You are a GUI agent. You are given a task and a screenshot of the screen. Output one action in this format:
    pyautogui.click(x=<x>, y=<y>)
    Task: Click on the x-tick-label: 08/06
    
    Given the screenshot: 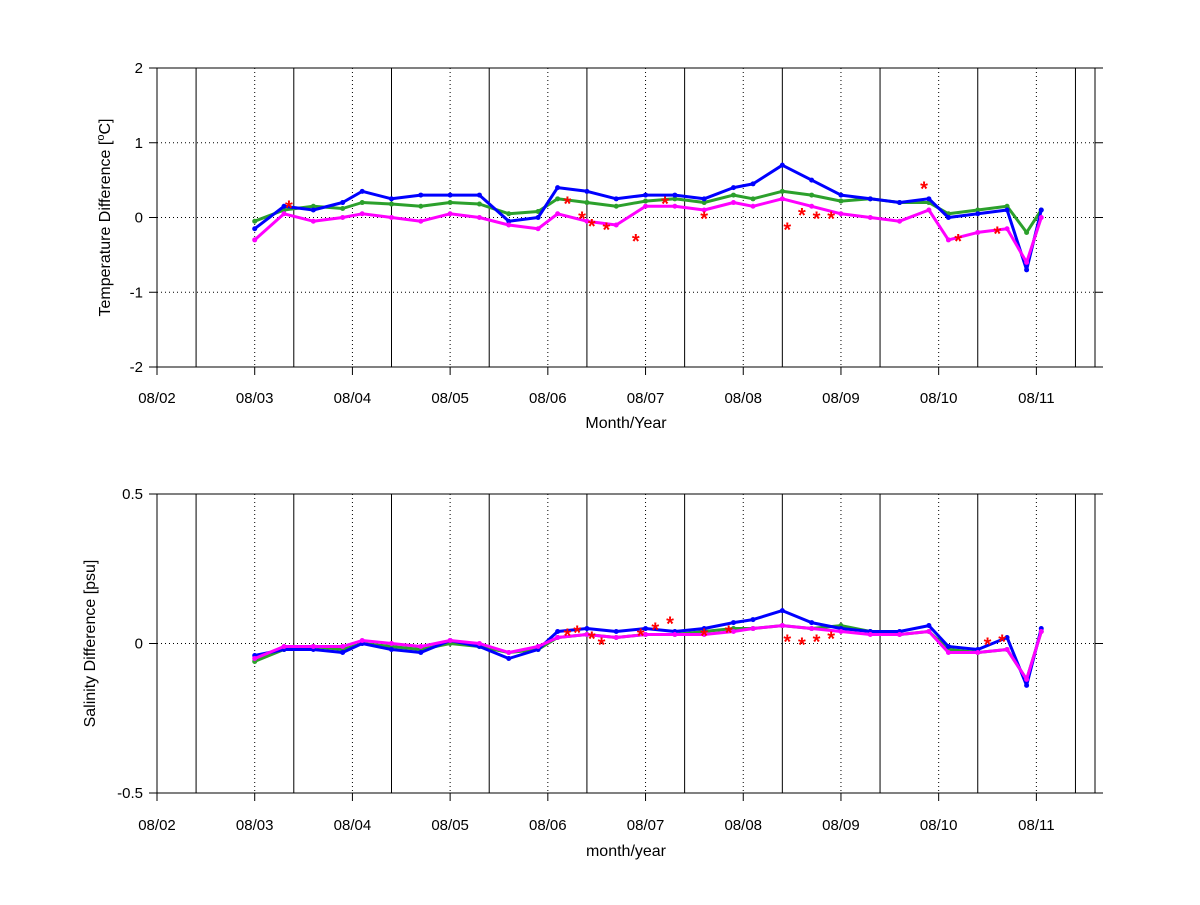 What is the action you would take?
    pyautogui.click(x=548, y=398)
    